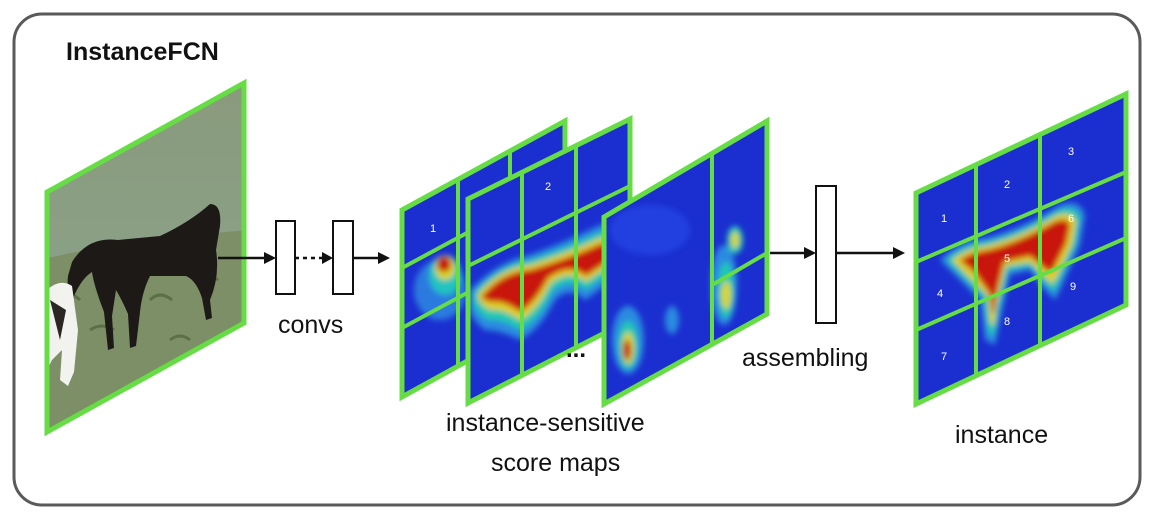 The height and width of the screenshot is (522, 1171). I want to click on arrow-input-to-convs, so click(247, 258).